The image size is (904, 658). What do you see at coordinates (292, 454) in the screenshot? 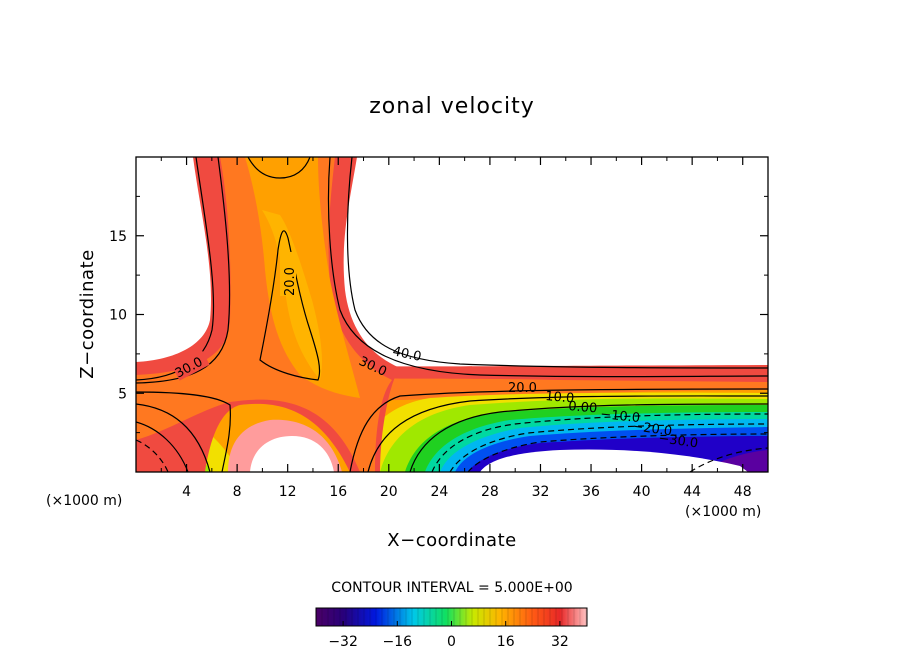
I see `obstacle-left` at bounding box center [292, 454].